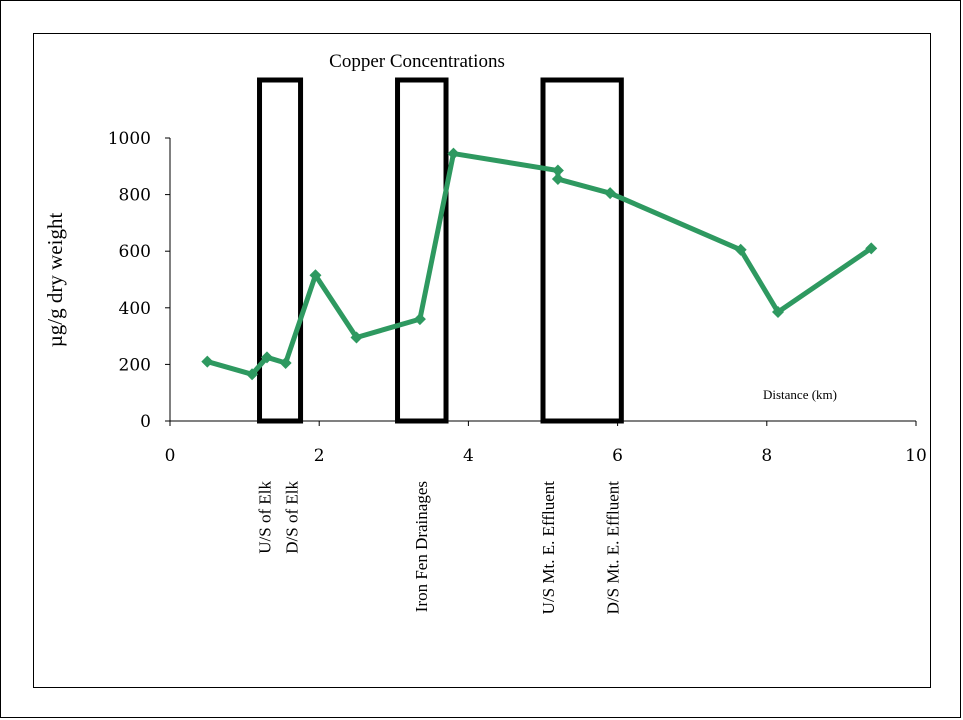 The width and height of the screenshot is (963, 720). What do you see at coordinates (766, 456) in the screenshot?
I see `x-tick-label: 8` at bounding box center [766, 456].